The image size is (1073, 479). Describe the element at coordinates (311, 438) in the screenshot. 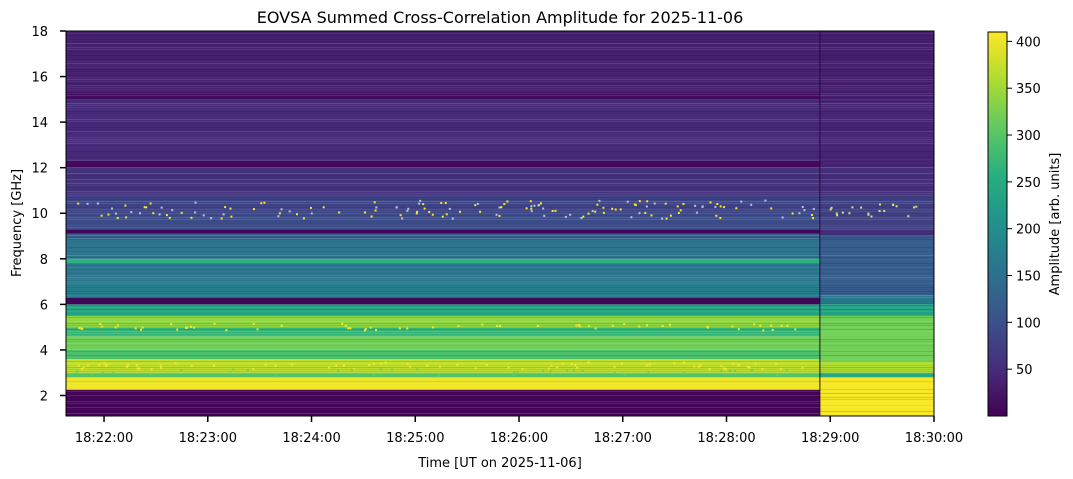

I see `x-tick-label: 18:24:00` at that location.